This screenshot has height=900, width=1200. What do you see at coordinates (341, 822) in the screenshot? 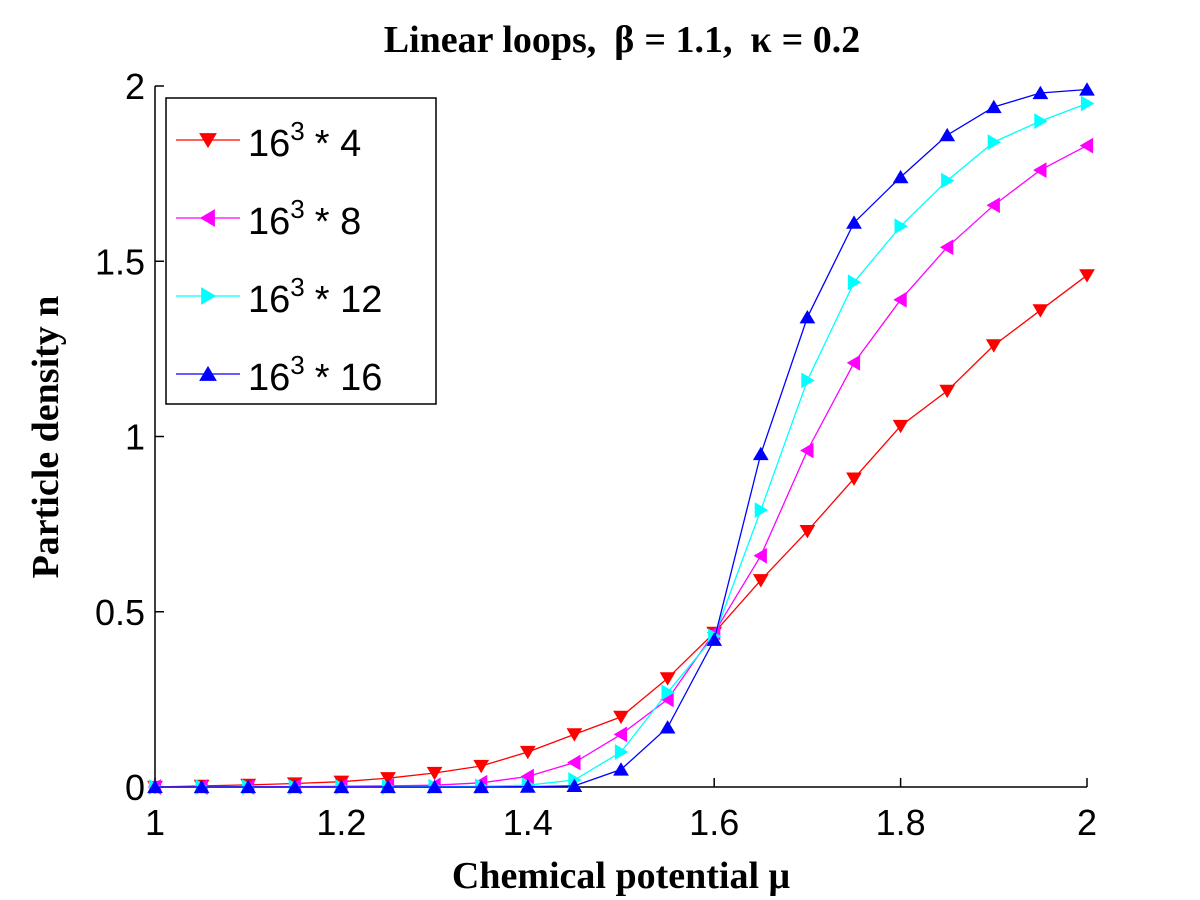
I see `x-tick-label: 1.2` at bounding box center [341, 822].